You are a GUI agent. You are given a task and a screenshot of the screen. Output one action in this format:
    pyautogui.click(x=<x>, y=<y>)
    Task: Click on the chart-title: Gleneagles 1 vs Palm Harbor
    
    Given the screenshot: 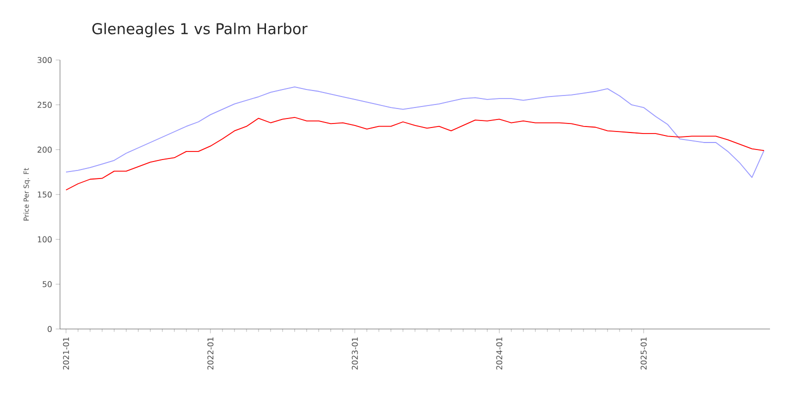 What is the action you would take?
    pyautogui.click(x=200, y=30)
    